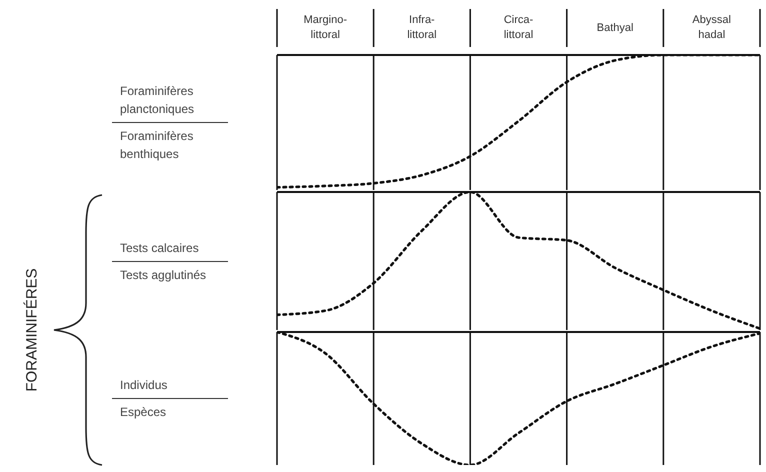 Image resolution: width=766 pixels, height=472 pixels. Describe the element at coordinates (32, 330) in the screenshot. I see `text: FORAMINIFÉRES` at that location.